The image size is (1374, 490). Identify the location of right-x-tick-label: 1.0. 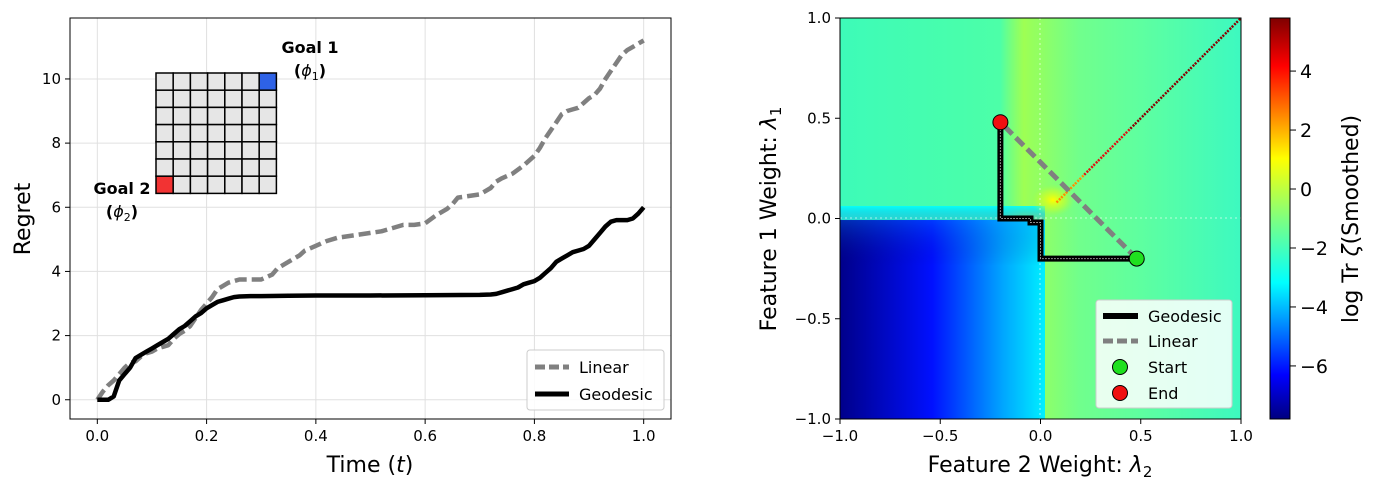
(1241, 436).